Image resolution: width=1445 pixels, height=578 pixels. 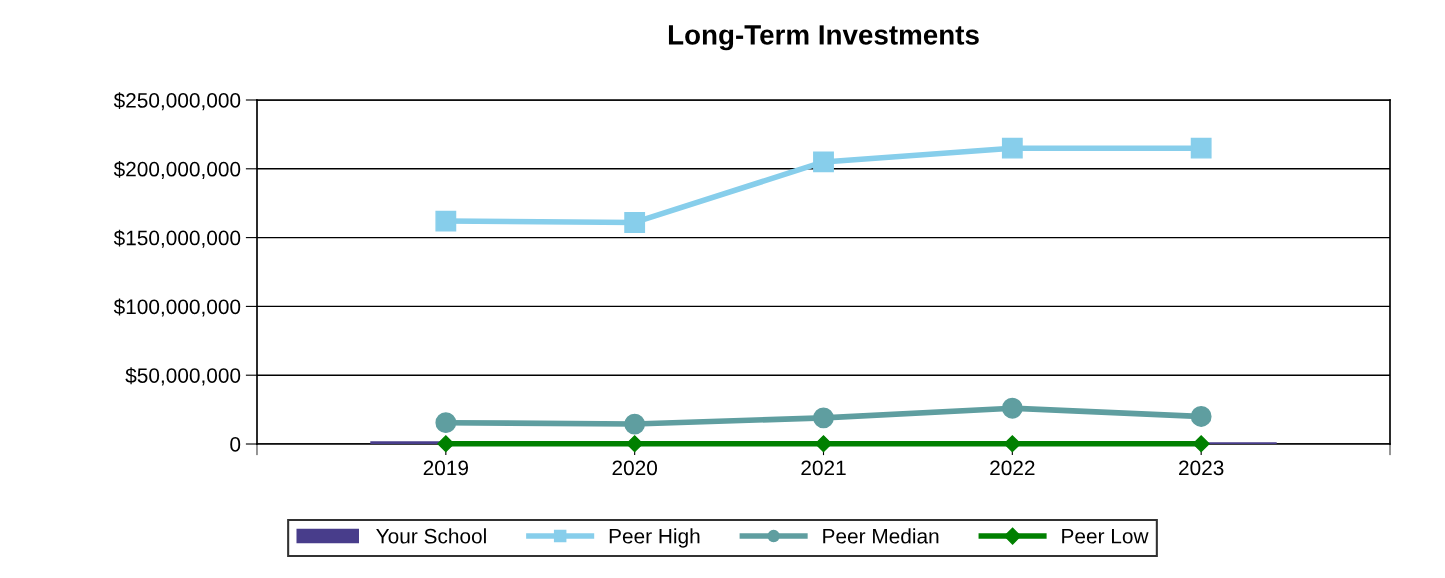 What do you see at coordinates (177, 238) in the screenshot?
I see `y-tick-label: $150,000,000` at bounding box center [177, 238].